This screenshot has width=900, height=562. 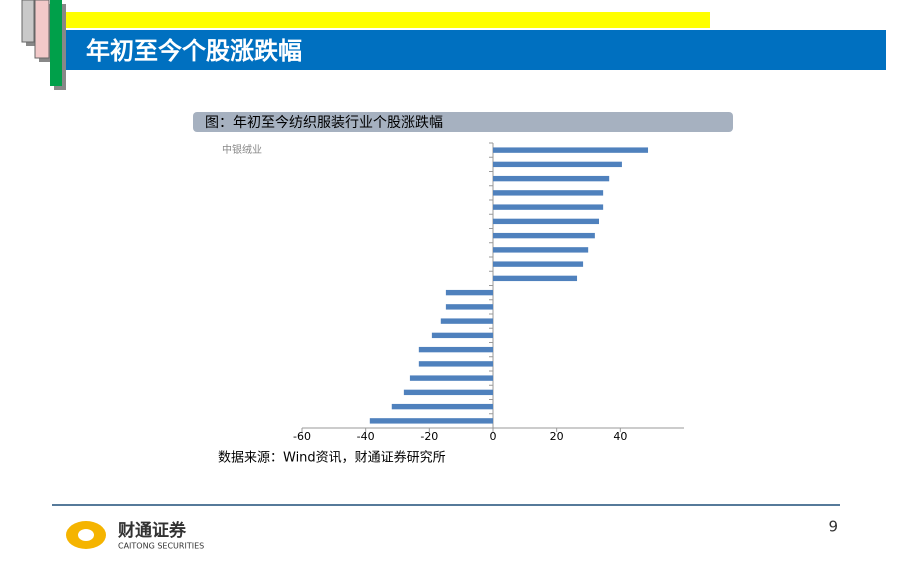 I want to click on logo-english: CAITONG SECURITIES, so click(x=161, y=546).